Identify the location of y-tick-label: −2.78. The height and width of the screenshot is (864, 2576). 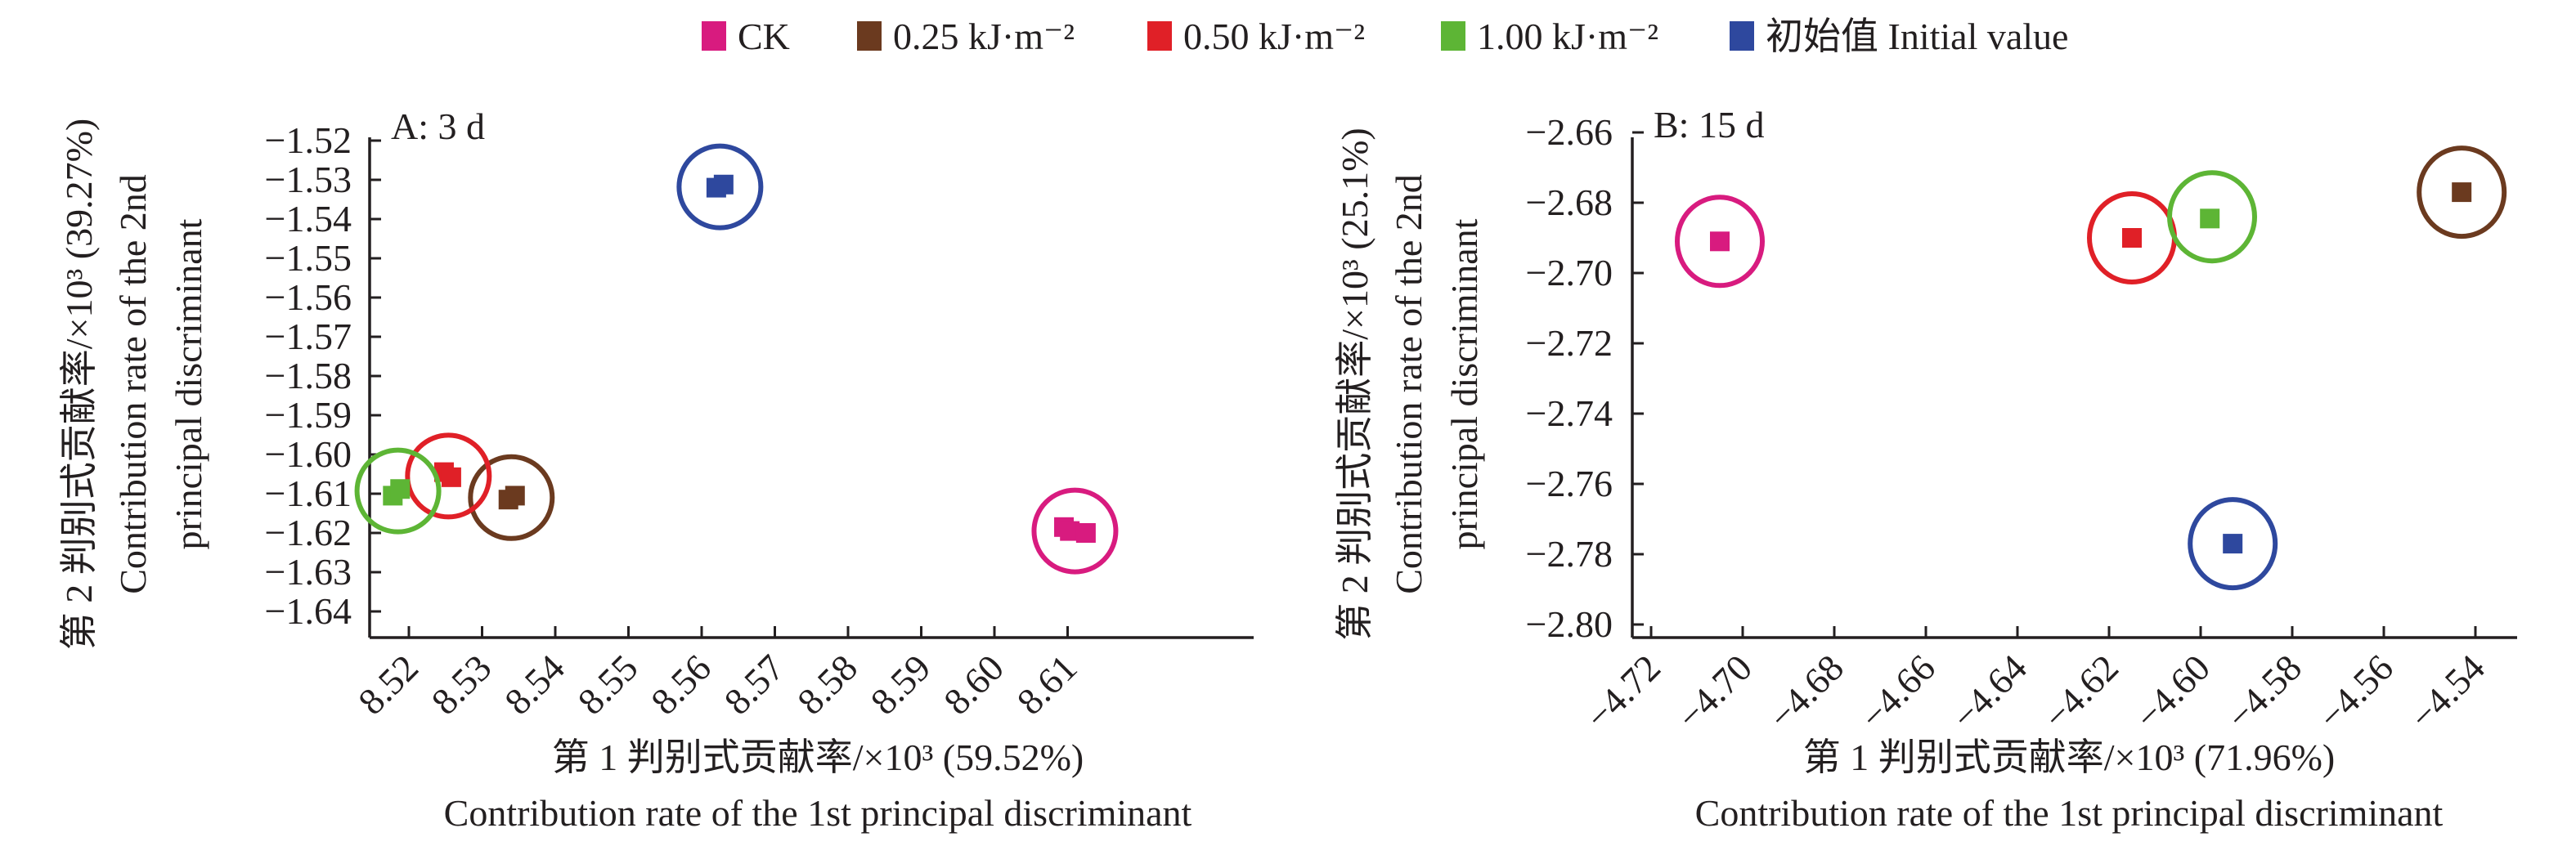
(1569, 554).